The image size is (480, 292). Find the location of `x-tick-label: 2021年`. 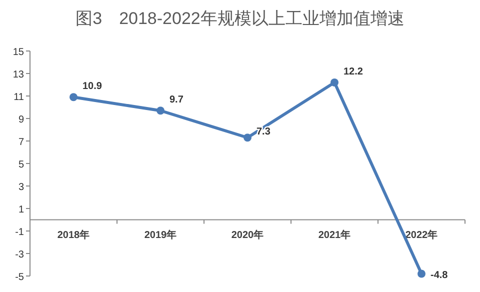

x-tick-label: 2021年 is located at coordinates (334, 234).